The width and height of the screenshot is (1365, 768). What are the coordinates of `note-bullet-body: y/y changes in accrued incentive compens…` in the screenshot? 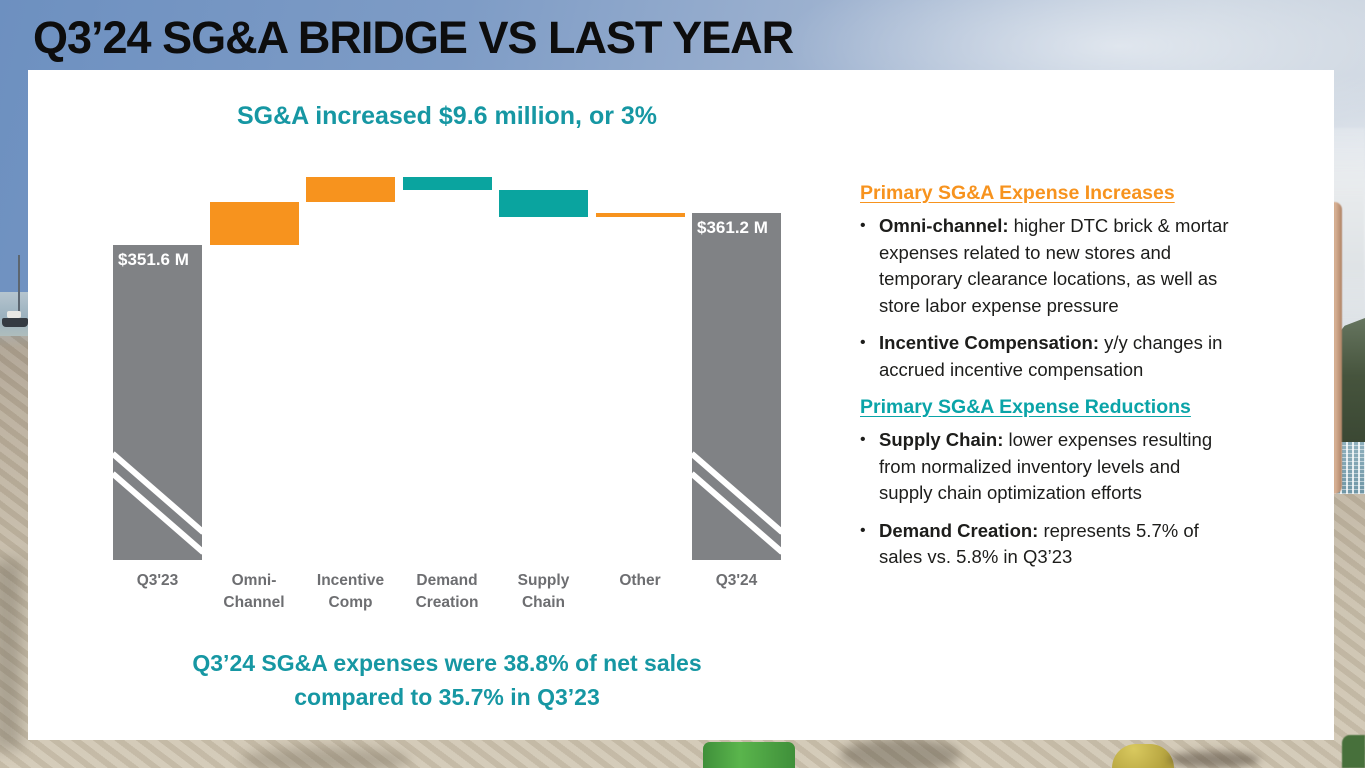 It's located at (1051, 356).